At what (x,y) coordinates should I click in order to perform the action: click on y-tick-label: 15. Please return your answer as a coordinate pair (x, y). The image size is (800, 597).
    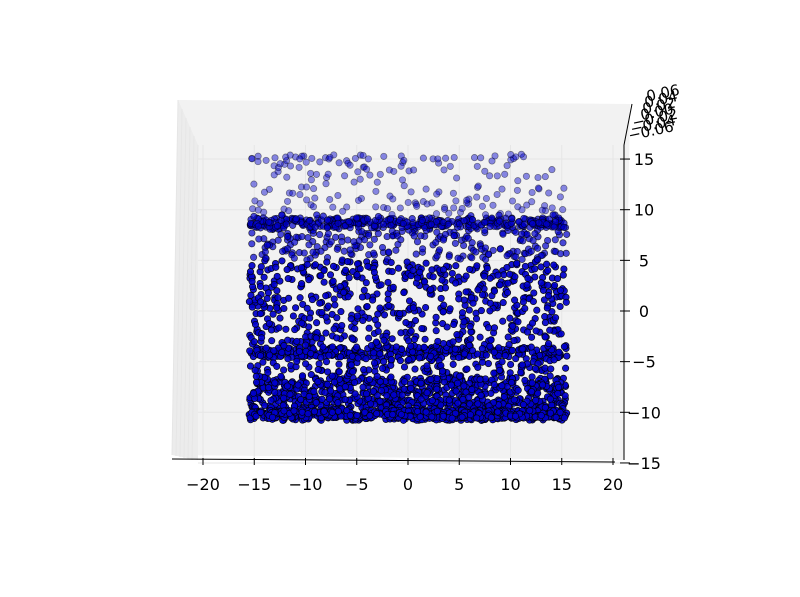
    Looking at the image, I should click on (644, 159).